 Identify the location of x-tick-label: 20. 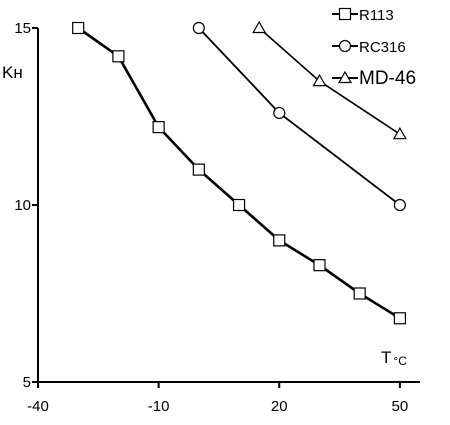
(279, 406).